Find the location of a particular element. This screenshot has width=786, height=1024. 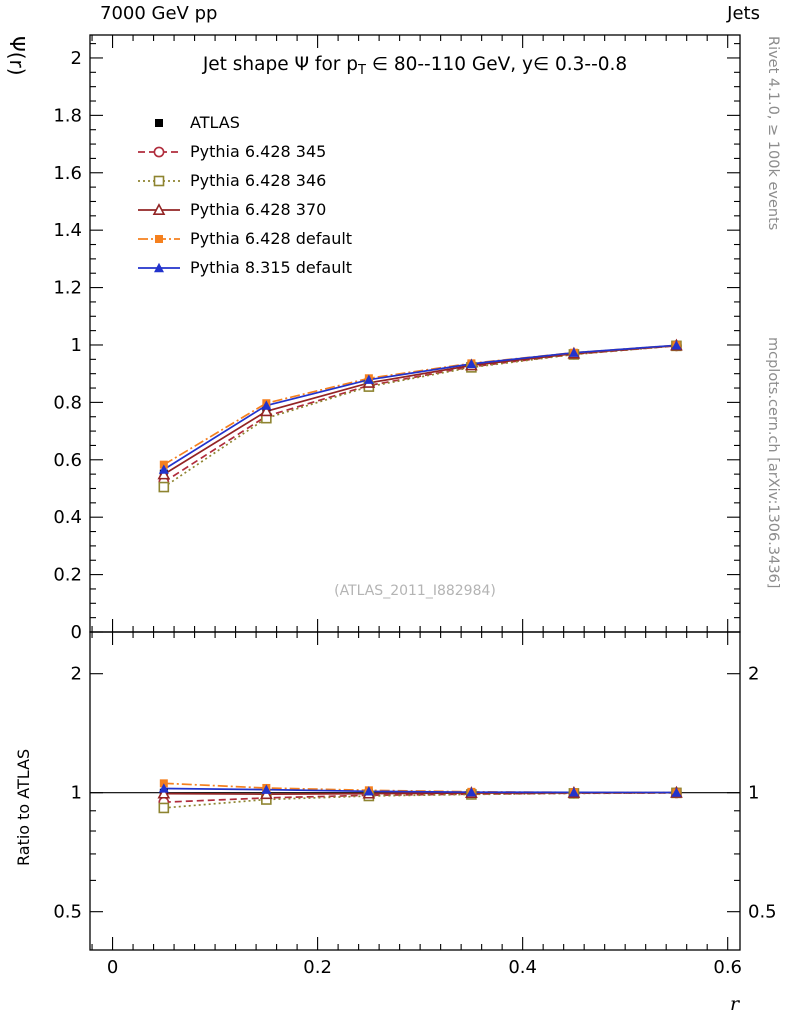

legend-marker-pythia-8-315-default is located at coordinates (159, 267).